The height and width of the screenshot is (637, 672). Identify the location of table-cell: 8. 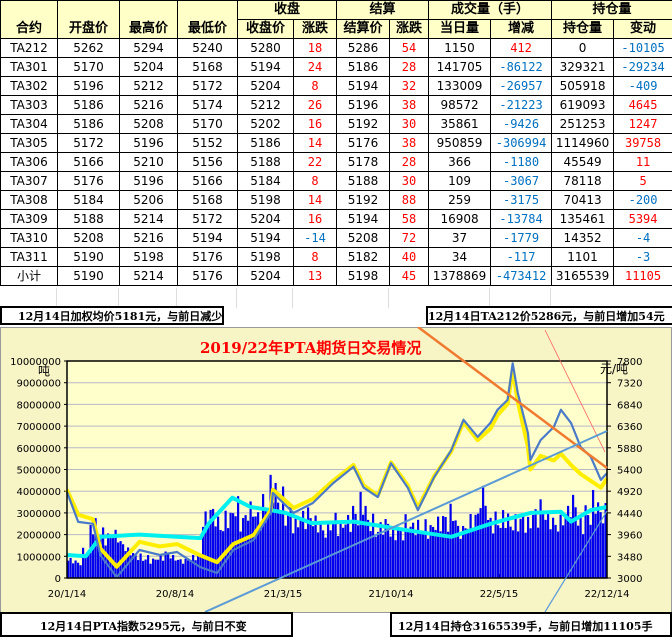
(315, 257).